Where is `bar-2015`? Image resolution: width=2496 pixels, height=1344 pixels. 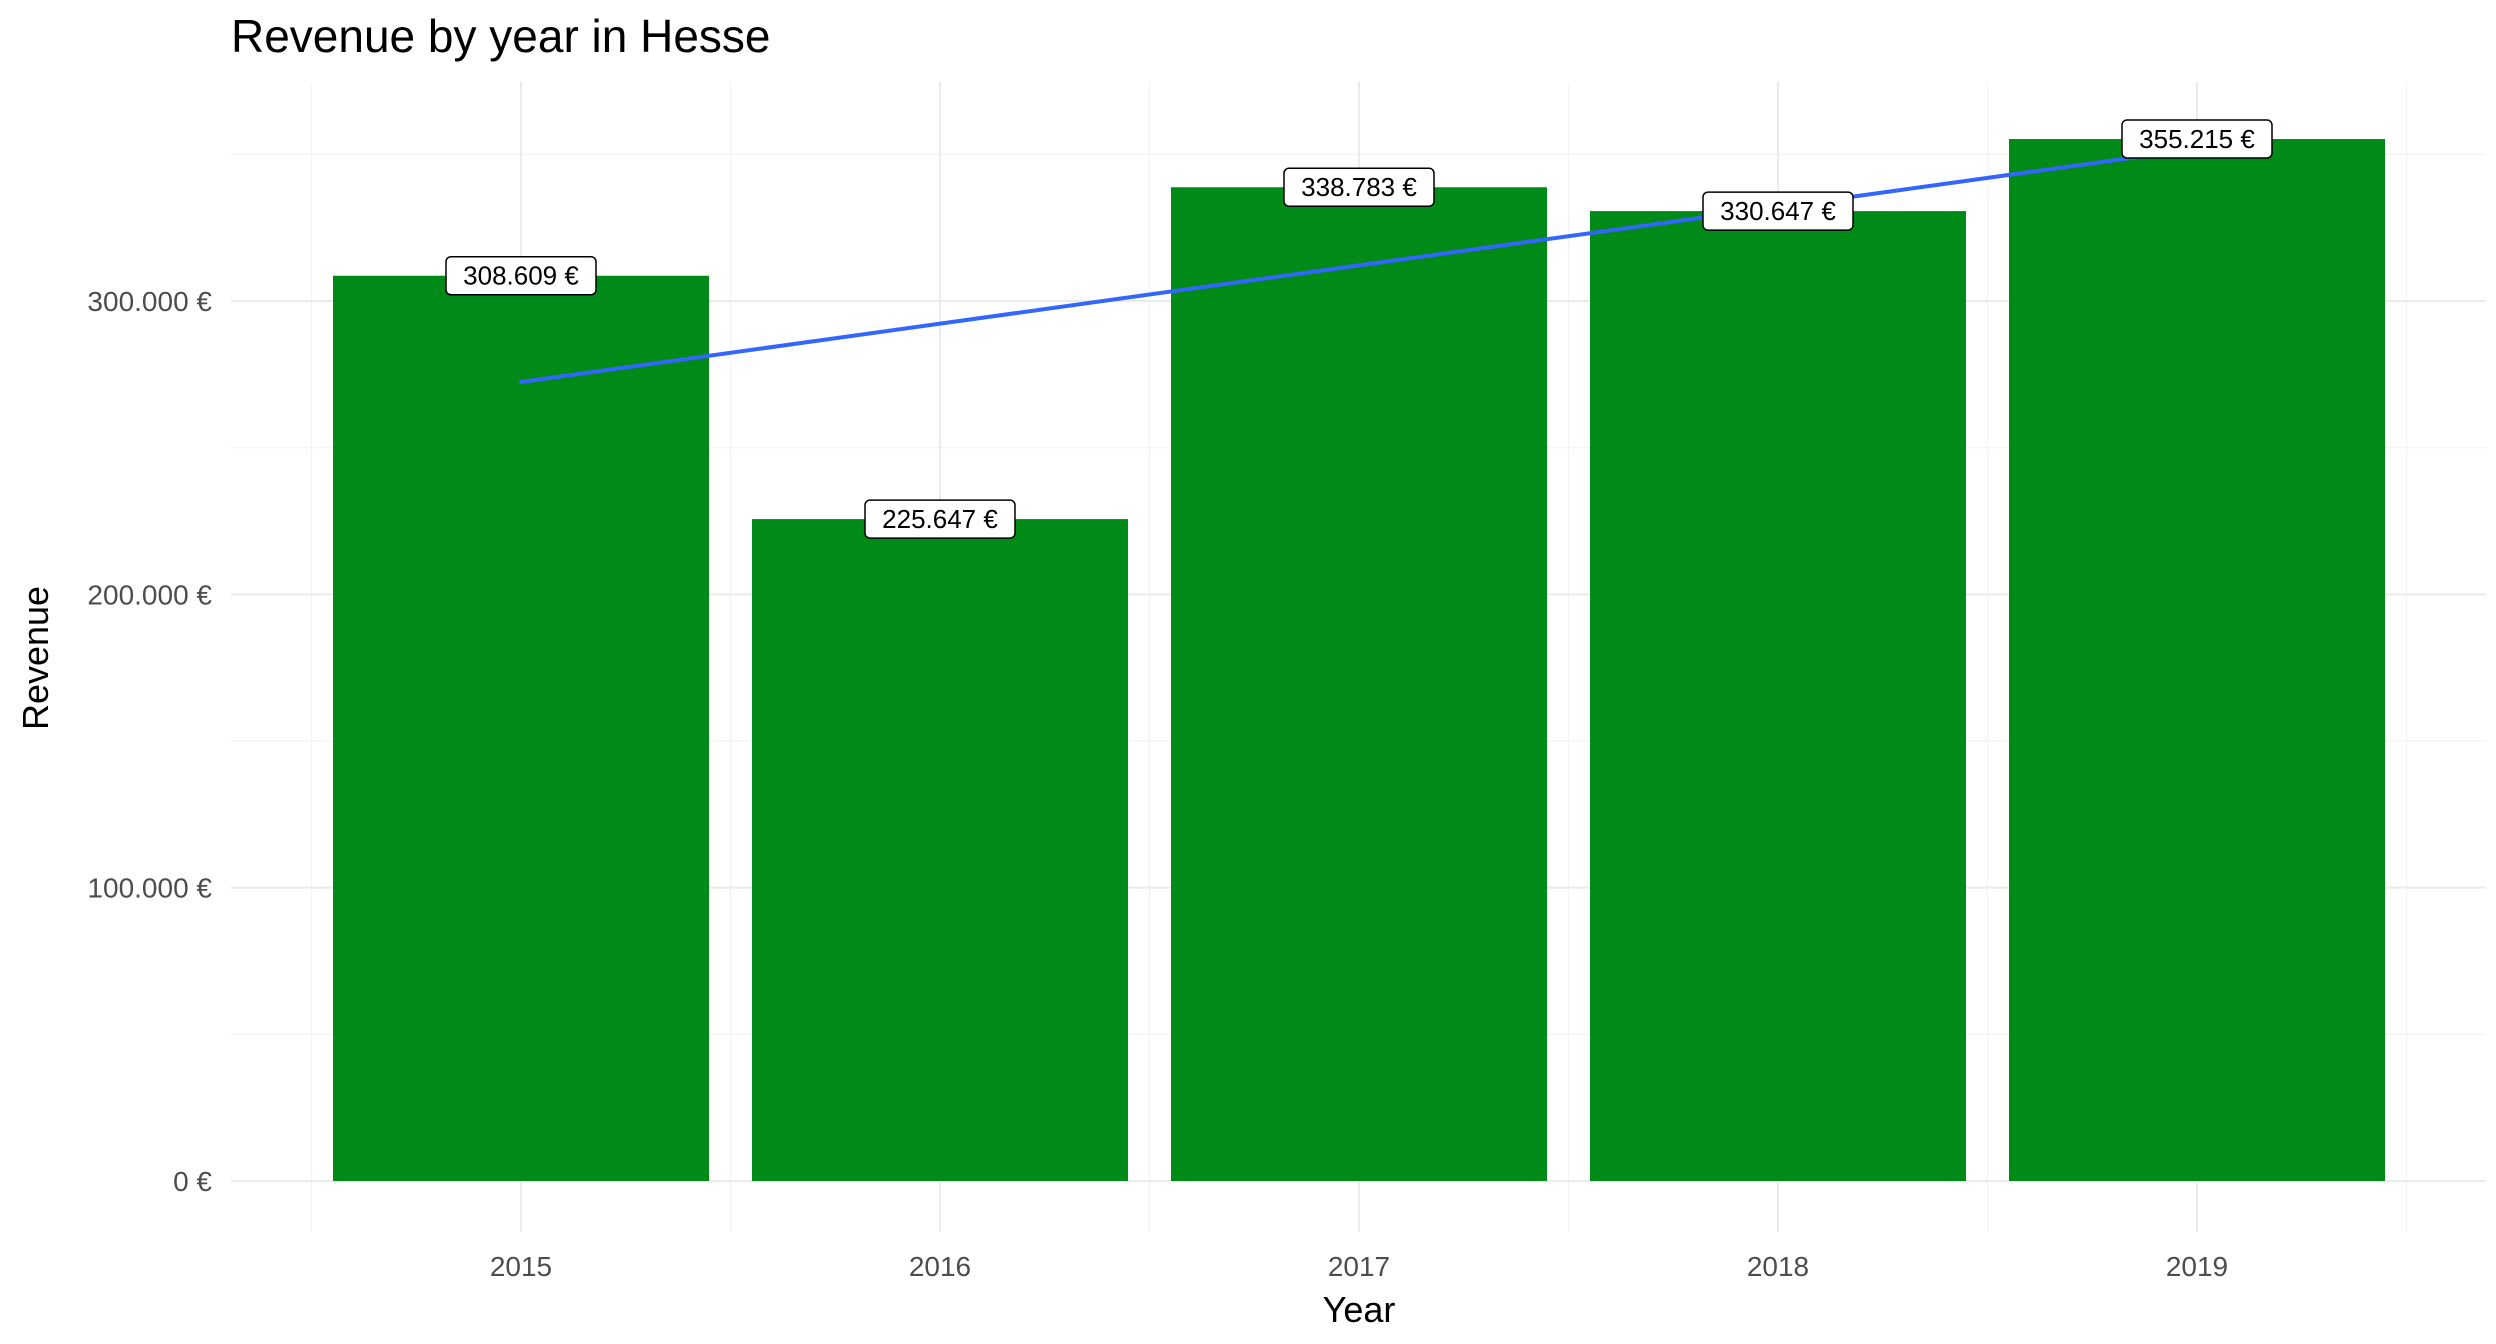 bar-2015 is located at coordinates (521, 728).